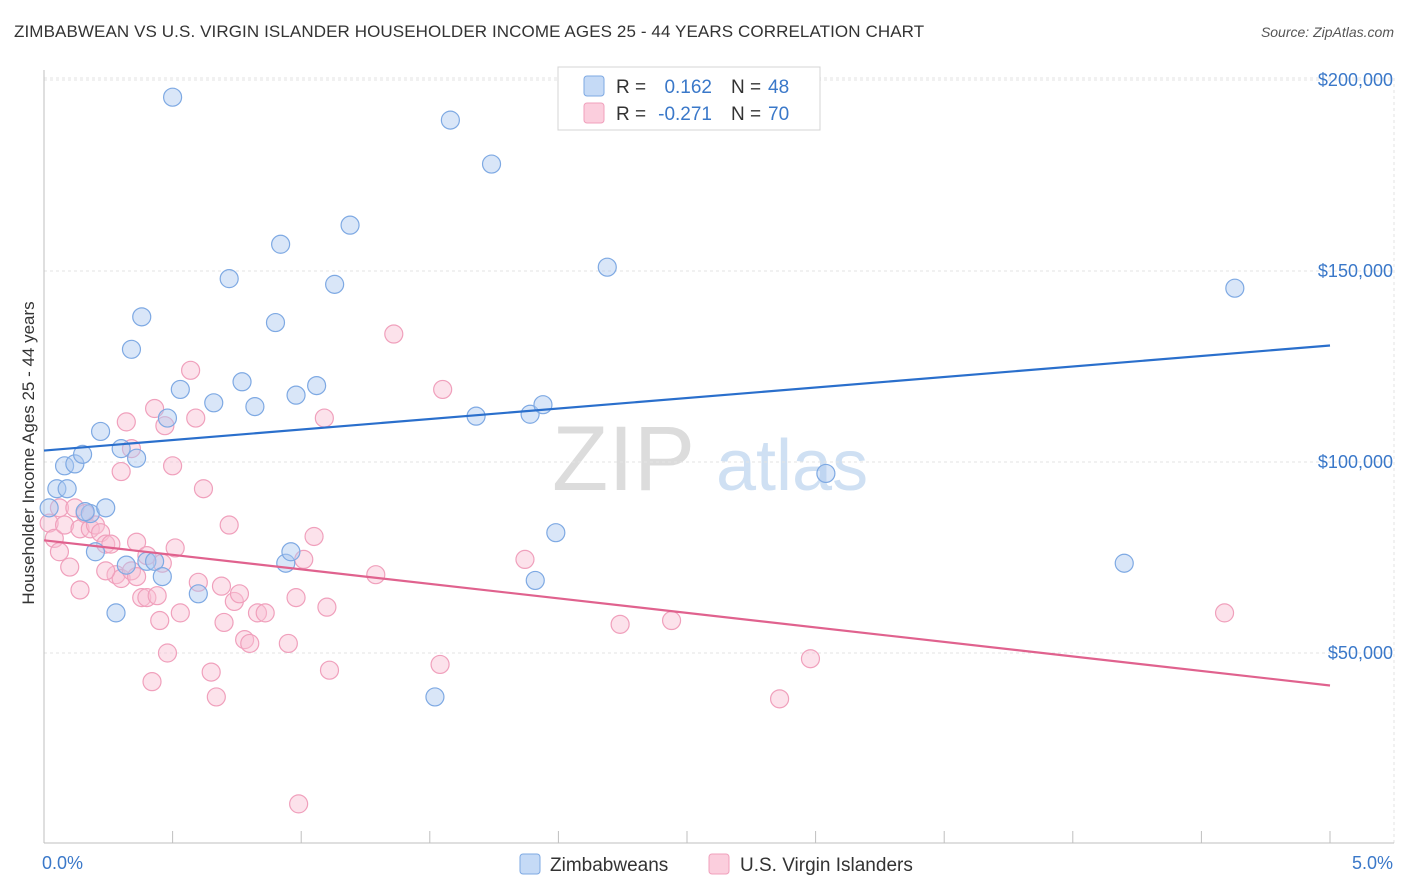 The height and width of the screenshot is (892, 1406). I want to click on source-credit: Source: ZipAtlas.com, so click(1327, 32).